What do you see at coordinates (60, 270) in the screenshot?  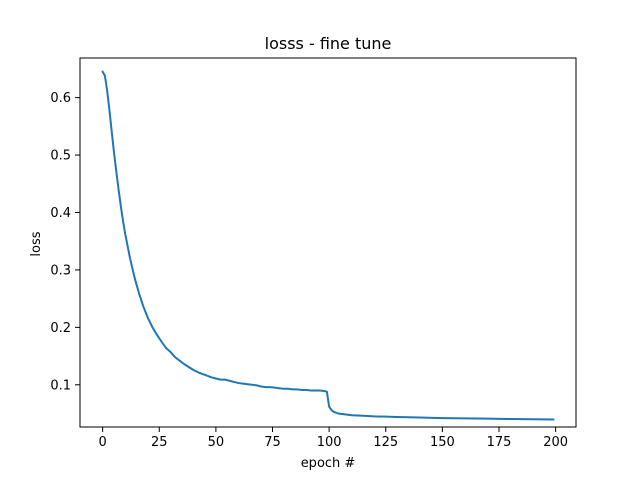 I see `y-tick-label: 0.3` at bounding box center [60, 270].